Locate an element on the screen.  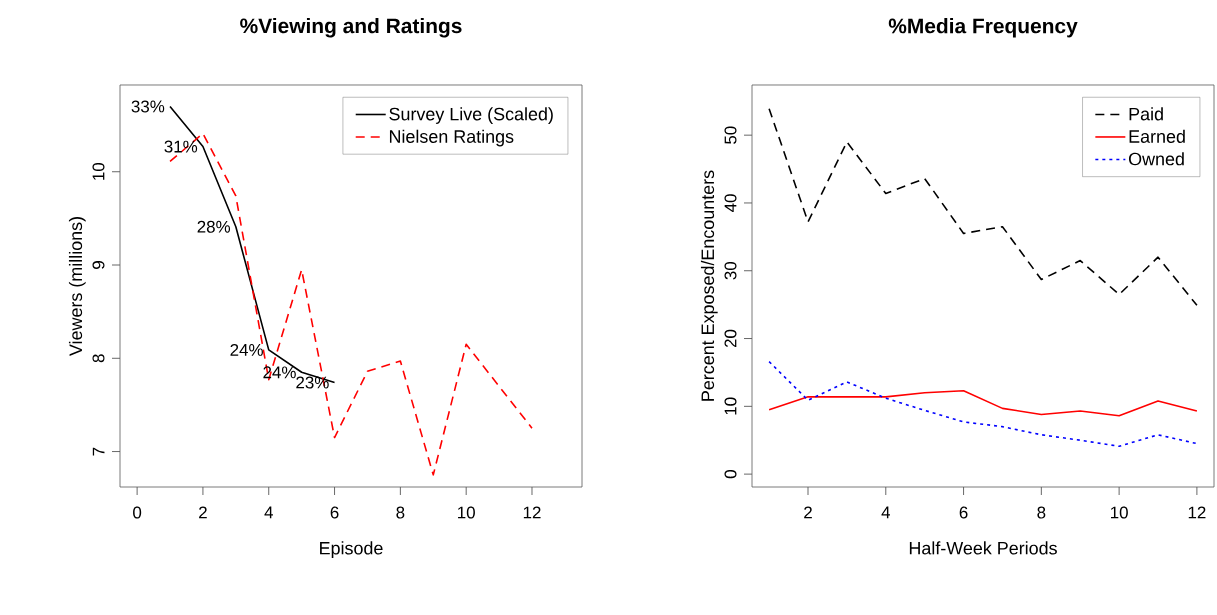
y-tick-label: 0 is located at coordinates (730, 474).